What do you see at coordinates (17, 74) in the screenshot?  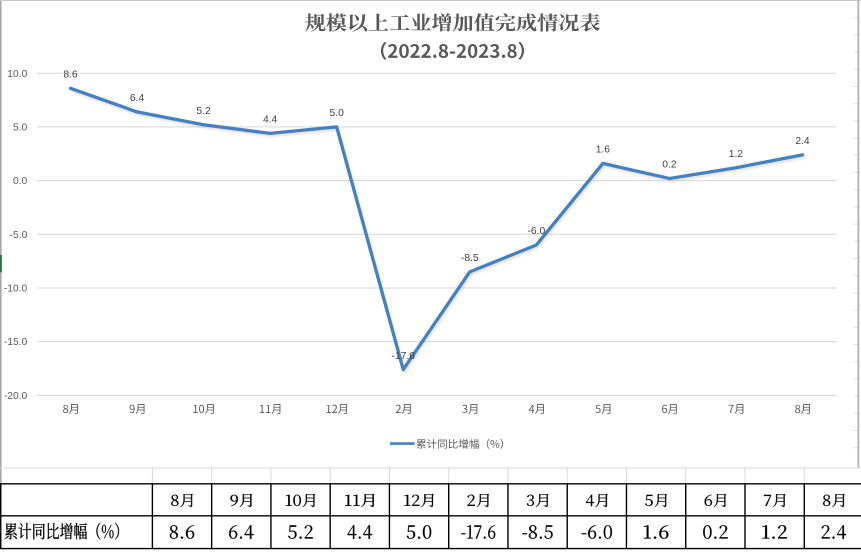 I see `svg-text: 10.0` at bounding box center [17, 74].